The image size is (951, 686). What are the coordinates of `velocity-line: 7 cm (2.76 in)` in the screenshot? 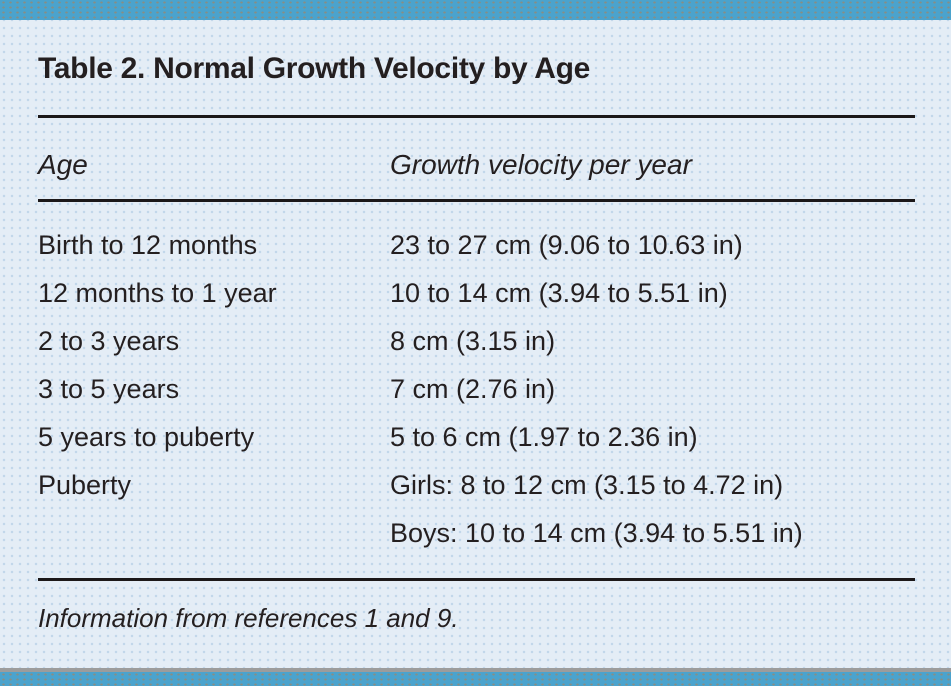 It's located at (473, 389).